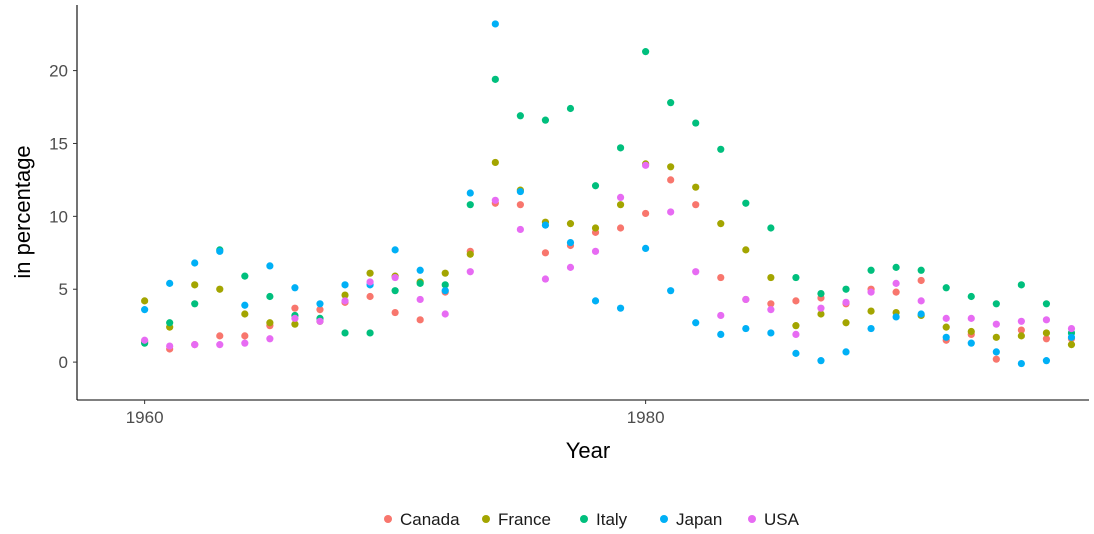 The image size is (1094, 534). Describe the element at coordinates (646, 417) in the screenshot. I see `x-tick-label: 1980` at that location.